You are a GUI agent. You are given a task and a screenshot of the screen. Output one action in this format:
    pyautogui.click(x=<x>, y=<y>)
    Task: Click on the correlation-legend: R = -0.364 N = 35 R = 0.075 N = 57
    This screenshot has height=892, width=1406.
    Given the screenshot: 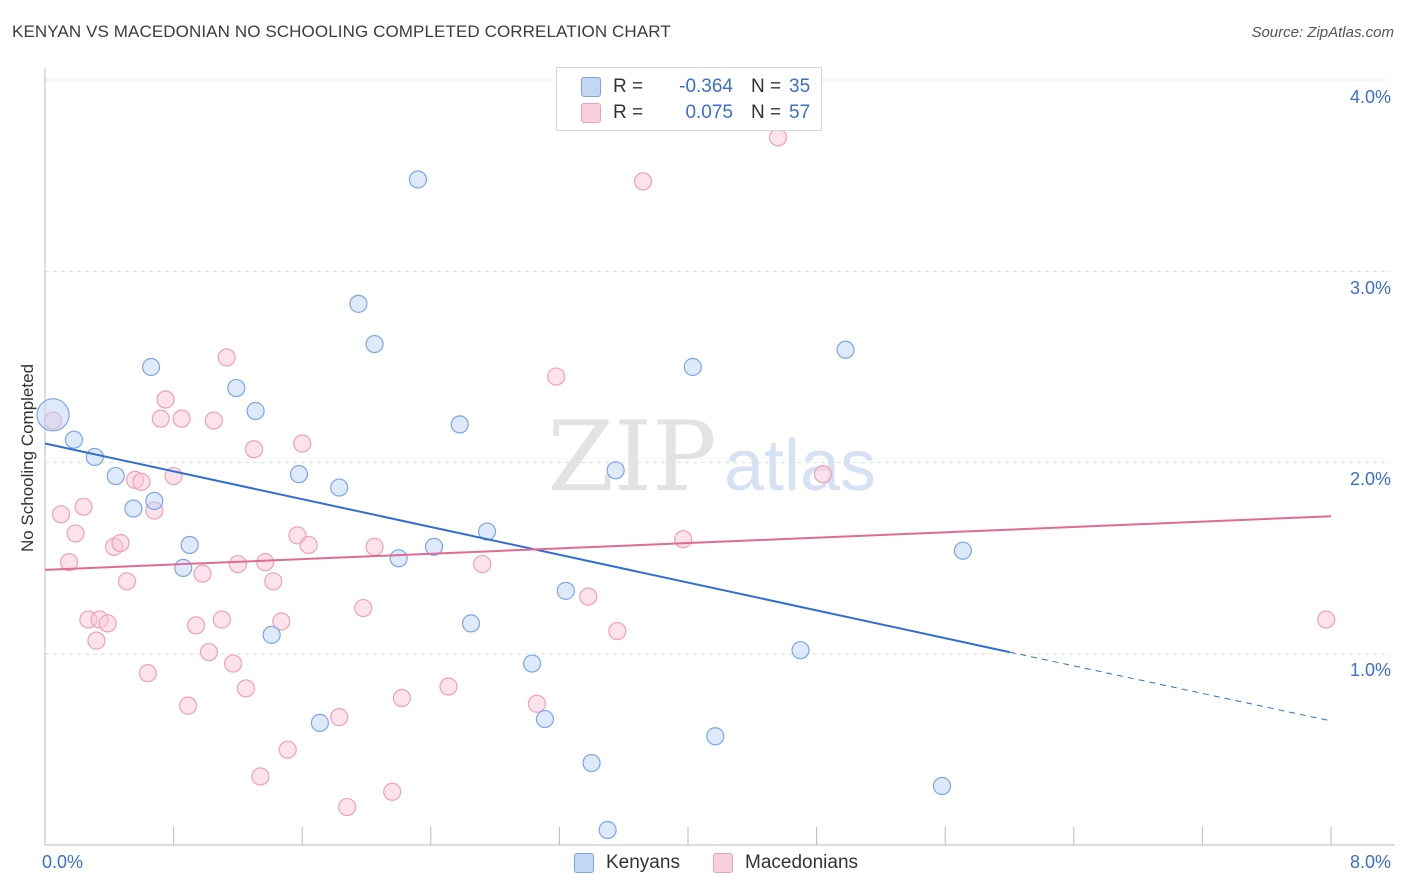 What is the action you would take?
    pyautogui.click(x=689, y=99)
    